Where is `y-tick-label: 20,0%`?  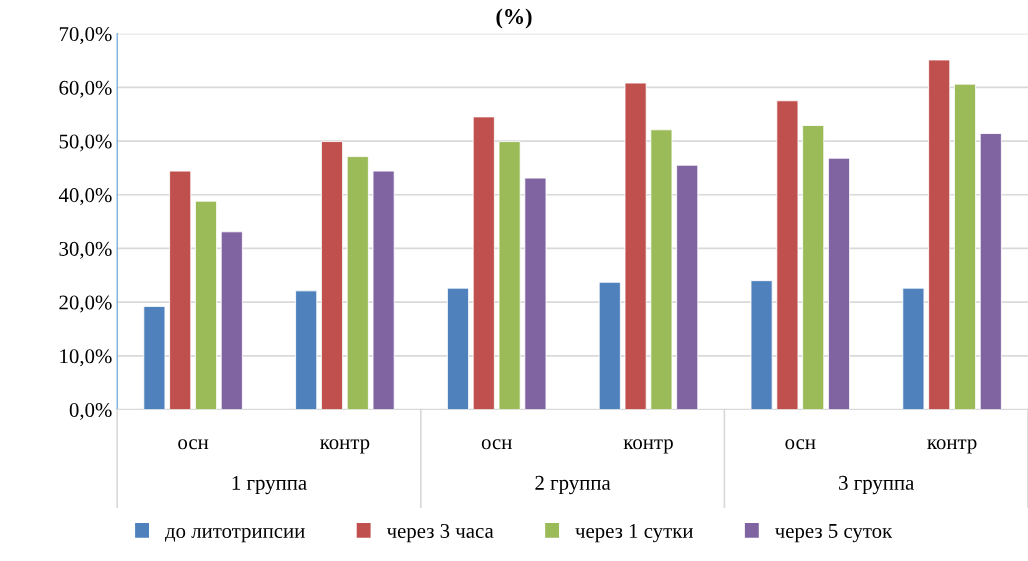 y-tick-label: 20,0% is located at coordinates (85, 304).